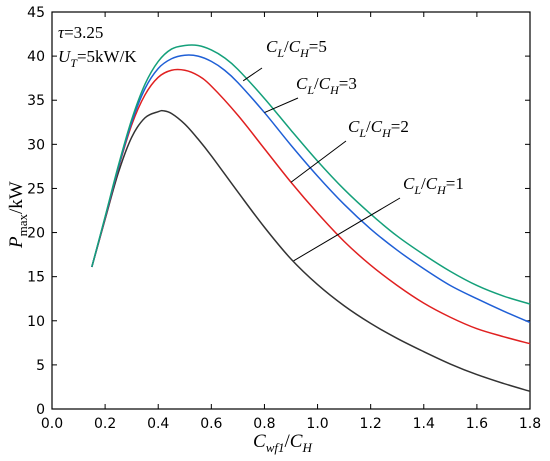 The height and width of the screenshot is (461, 550). I want to click on label-cl-ch-1: CL/CH=1, so click(433, 185).